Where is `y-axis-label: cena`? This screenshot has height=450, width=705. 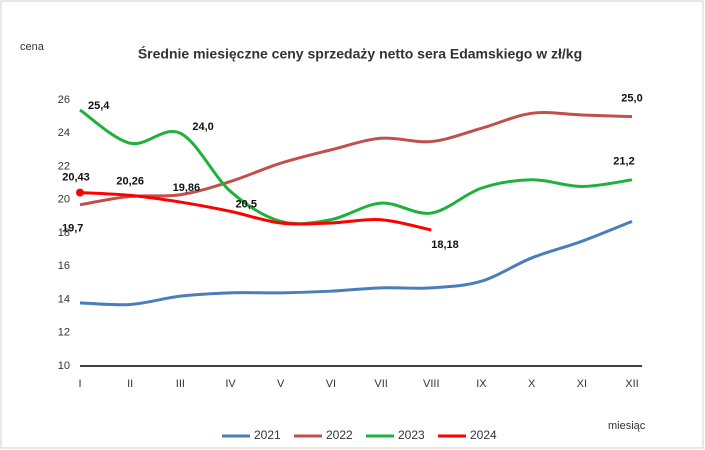
y-axis-label: cena is located at coordinates (32, 47).